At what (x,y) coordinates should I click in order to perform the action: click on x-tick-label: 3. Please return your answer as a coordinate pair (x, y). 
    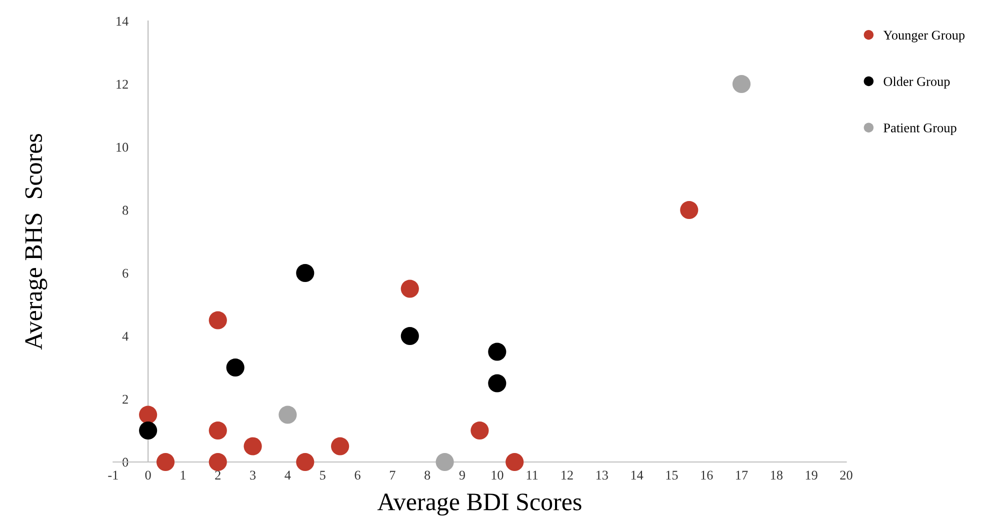
    Looking at the image, I should click on (253, 475).